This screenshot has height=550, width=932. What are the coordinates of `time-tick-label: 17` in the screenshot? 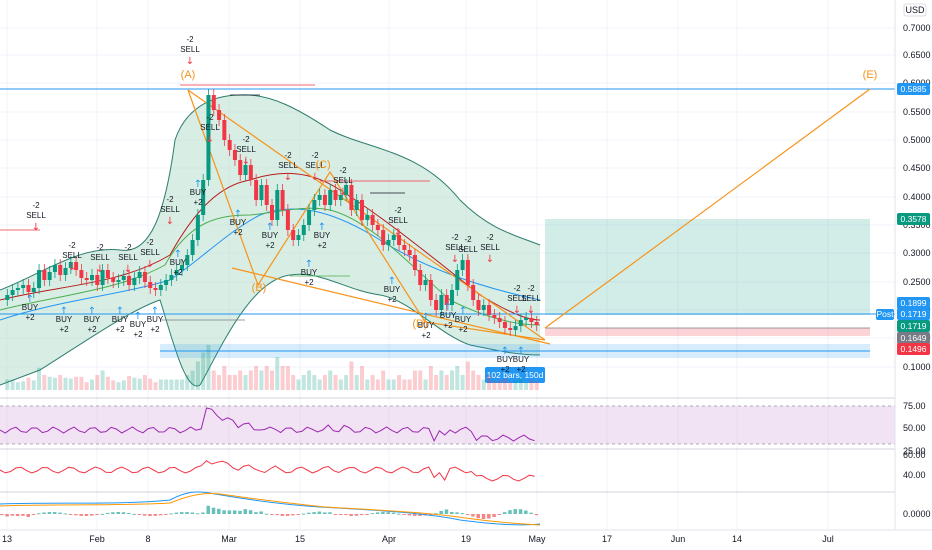 It's located at (607, 539).